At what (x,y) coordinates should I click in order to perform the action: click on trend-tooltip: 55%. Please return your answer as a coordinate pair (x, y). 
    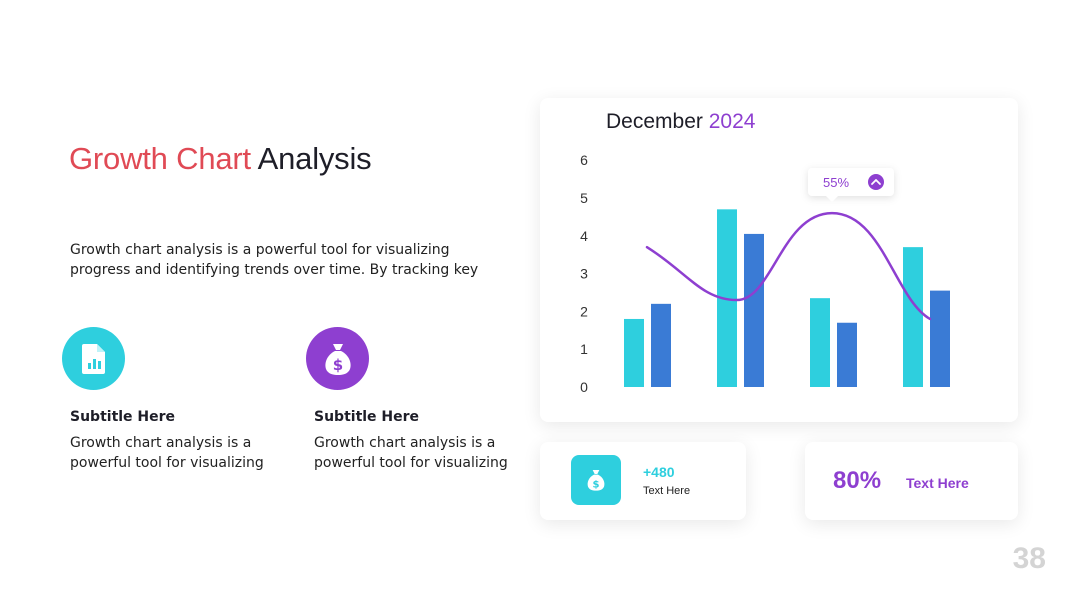
    Looking at the image, I should click on (851, 185).